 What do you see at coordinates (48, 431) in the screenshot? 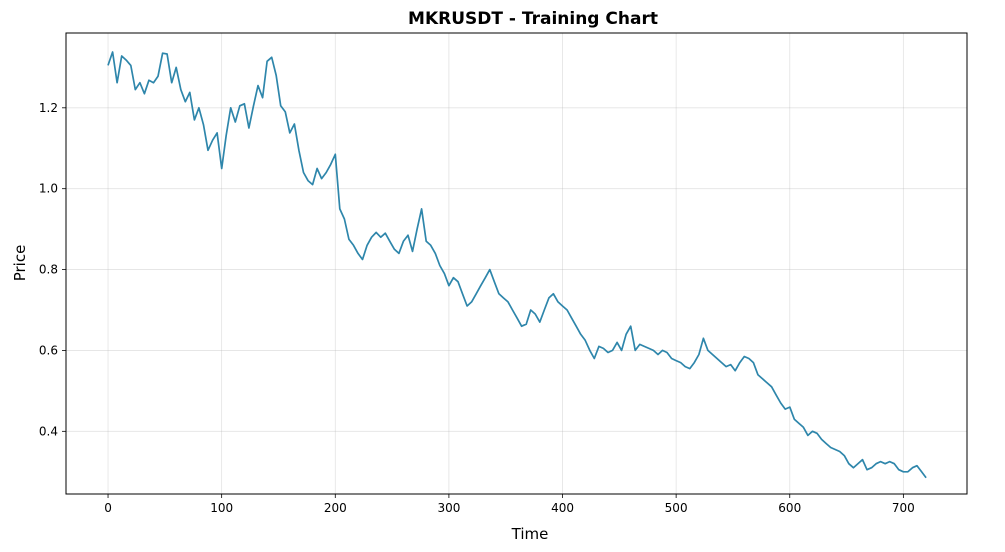
I see `y-tick-label: 0.4` at bounding box center [48, 431].